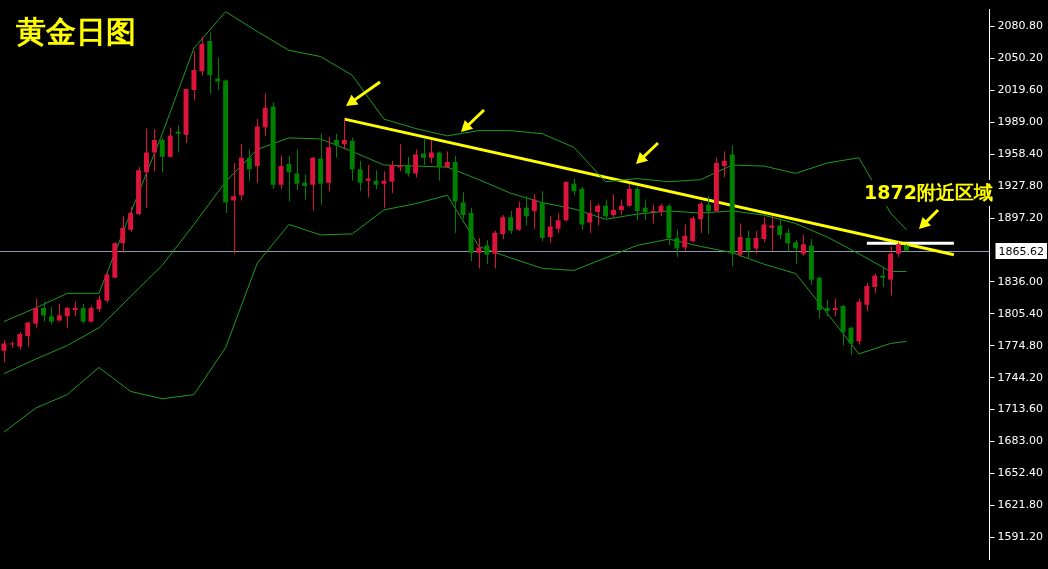 The height and width of the screenshot is (569, 1048). Describe the element at coordinates (1020, 185) in the screenshot. I see `y-tick-label: 1927.80` at that location.